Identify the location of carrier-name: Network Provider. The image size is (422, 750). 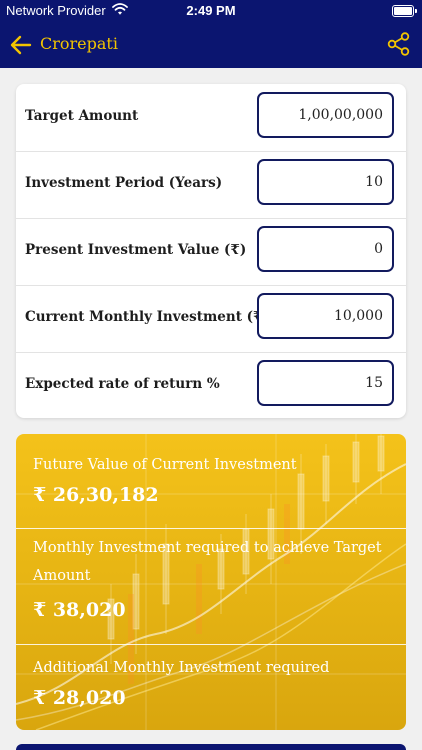
(56, 10).